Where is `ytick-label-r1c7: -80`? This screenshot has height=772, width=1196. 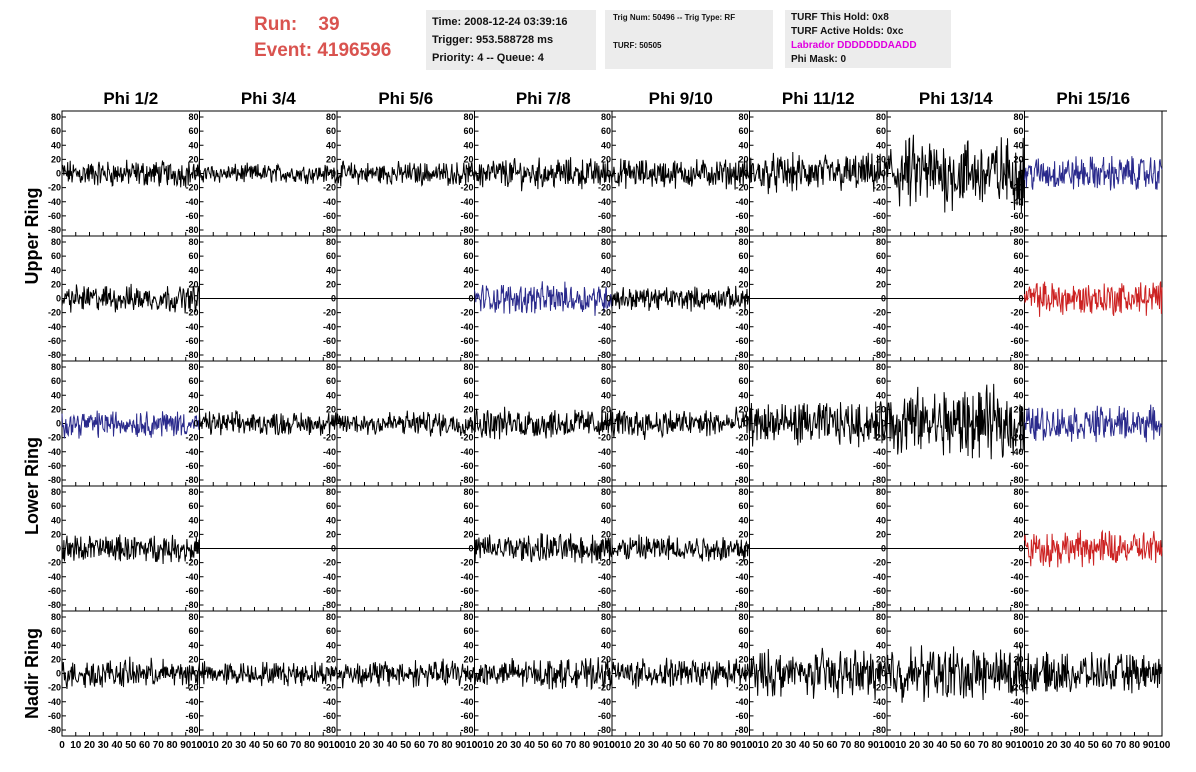
ytick-label-r1c7: -80 is located at coordinates (879, 230).